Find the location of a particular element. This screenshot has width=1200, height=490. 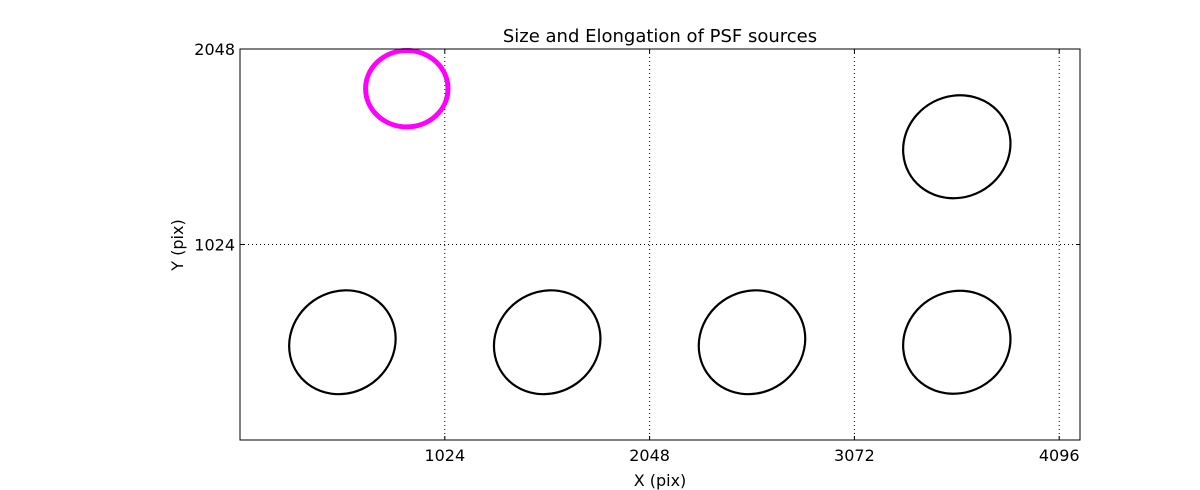

x-tick-label: 1024 is located at coordinates (444, 455).